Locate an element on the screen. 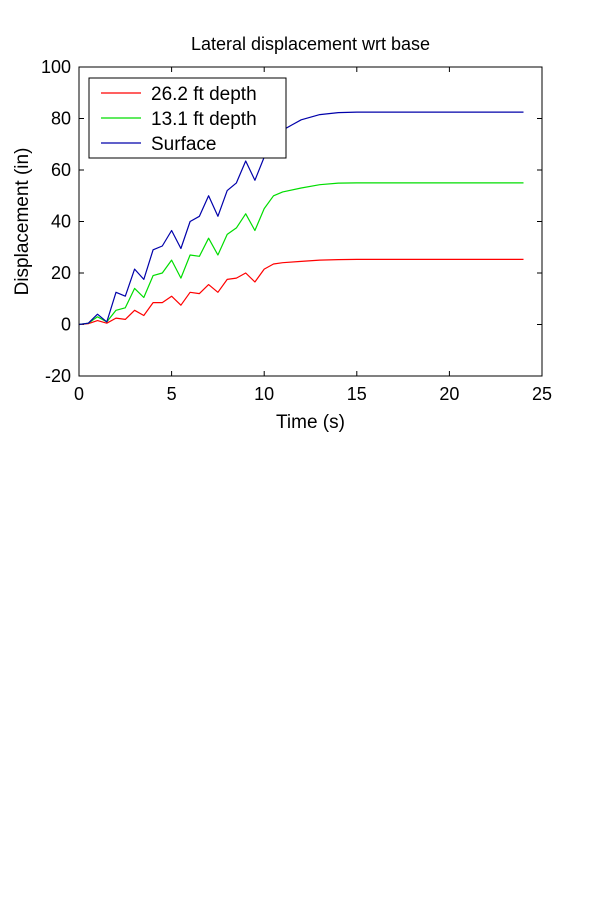  x-tick-label: 0 is located at coordinates (79, 394).